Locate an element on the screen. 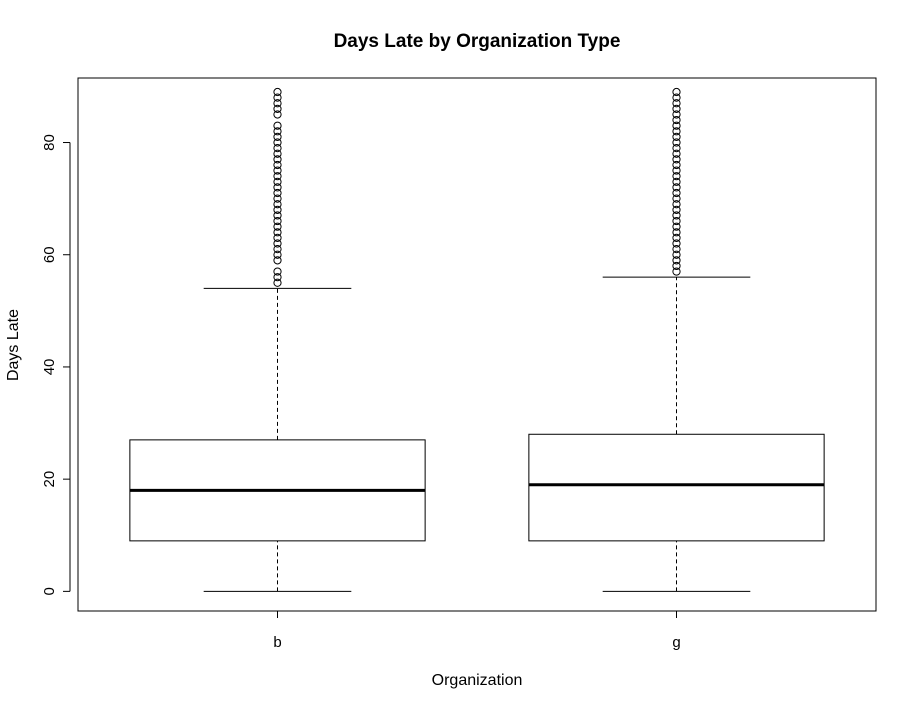 This screenshot has height=710, width=917. chart-title: Days Late by Organization Type is located at coordinates (477, 41).